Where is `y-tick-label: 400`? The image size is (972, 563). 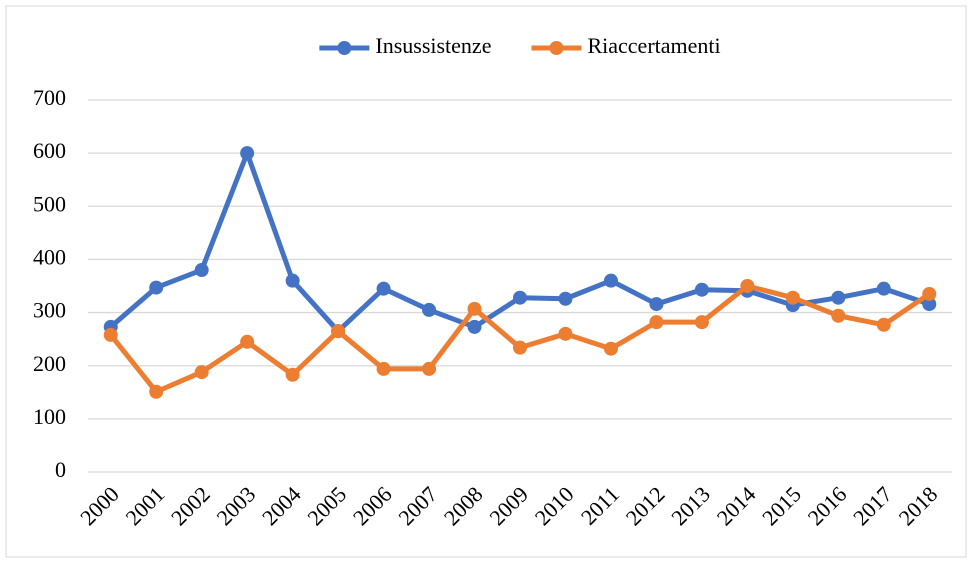
y-tick-label: 400 is located at coordinates (49, 256).